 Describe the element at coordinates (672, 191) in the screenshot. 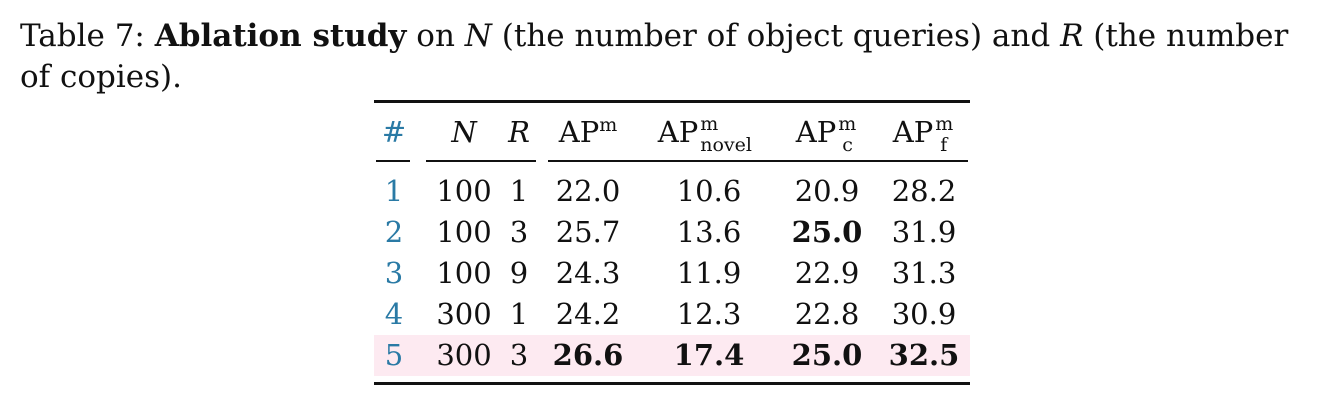

I see `table-row: 1 100 1 22.0 10.6 20.9 28.2` at that location.